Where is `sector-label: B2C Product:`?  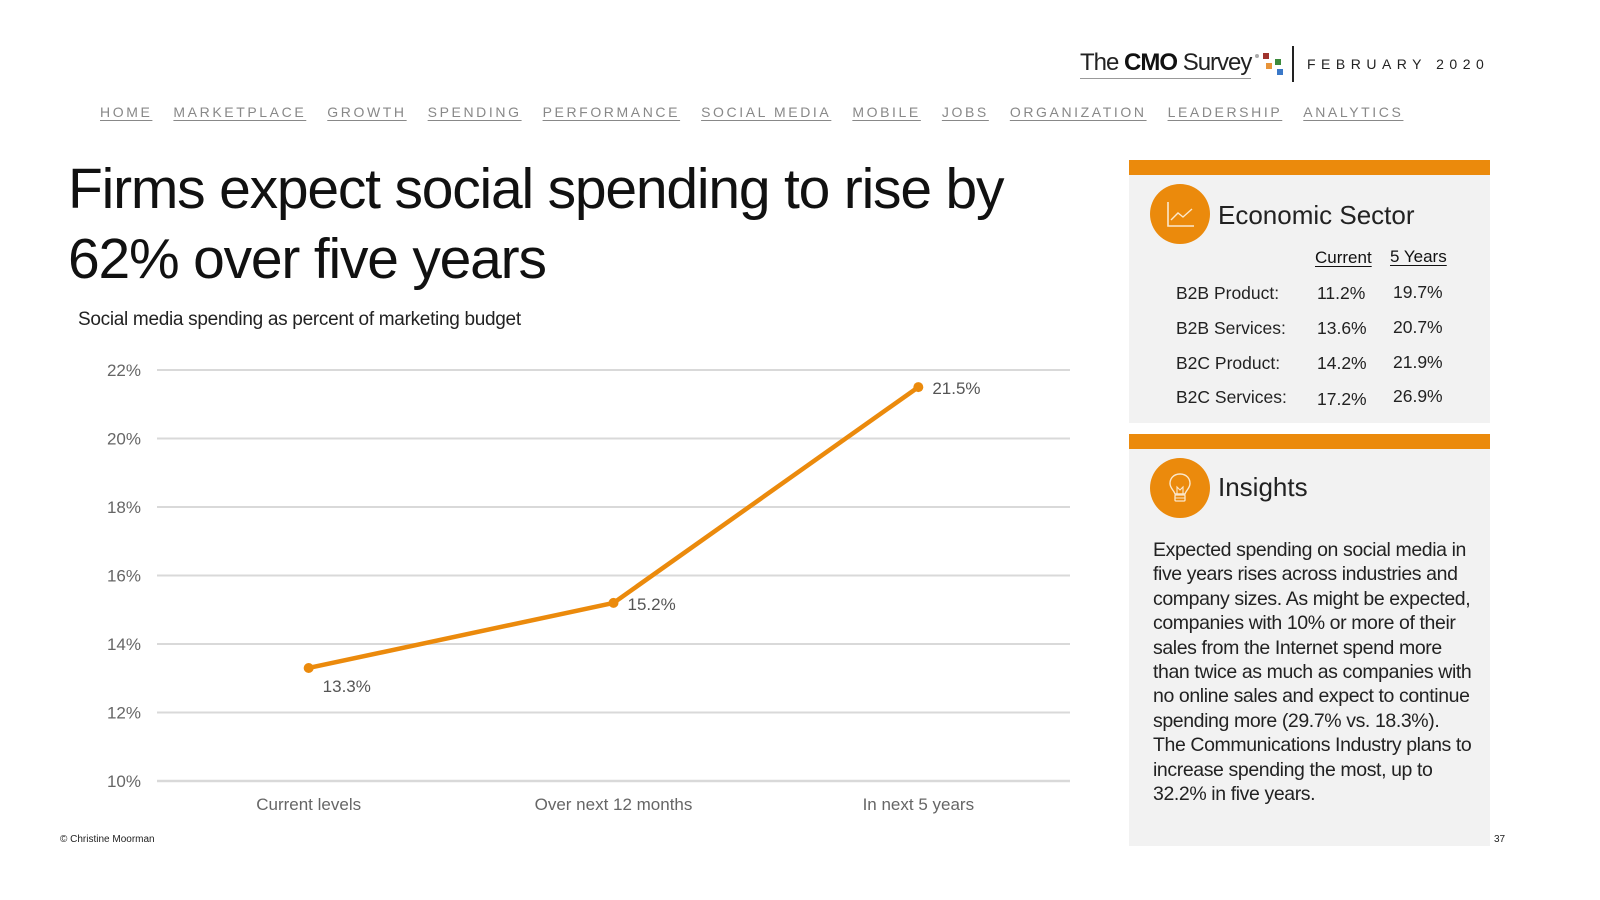
sector-label: B2C Product: is located at coordinates (1228, 363).